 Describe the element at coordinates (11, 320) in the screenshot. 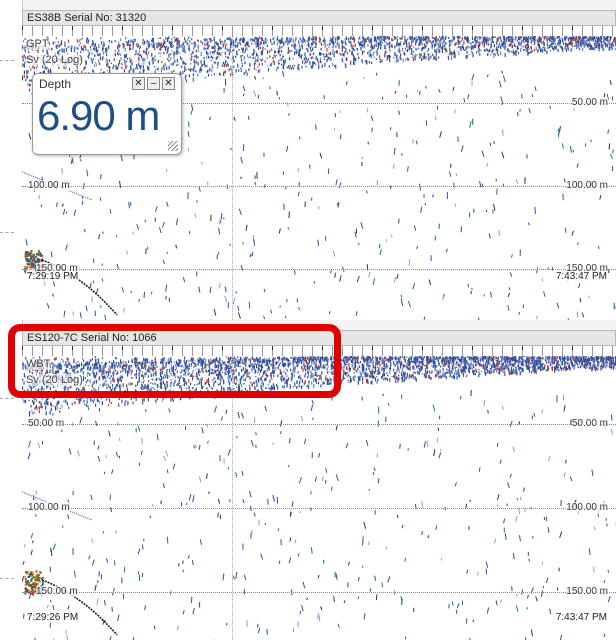

I see `left-strip` at that location.